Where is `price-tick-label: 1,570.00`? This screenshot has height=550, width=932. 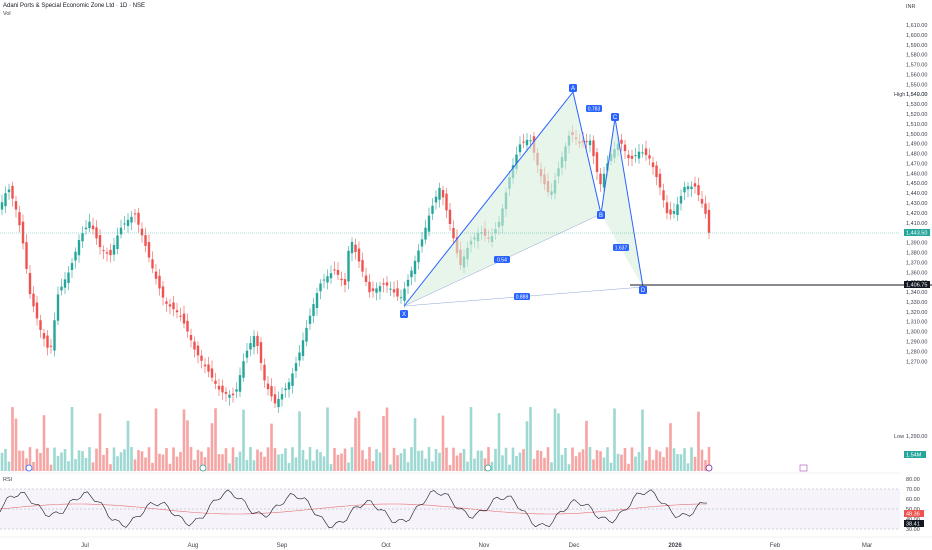 price-tick-label: 1,570.00 is located at coordinates (916, 66).